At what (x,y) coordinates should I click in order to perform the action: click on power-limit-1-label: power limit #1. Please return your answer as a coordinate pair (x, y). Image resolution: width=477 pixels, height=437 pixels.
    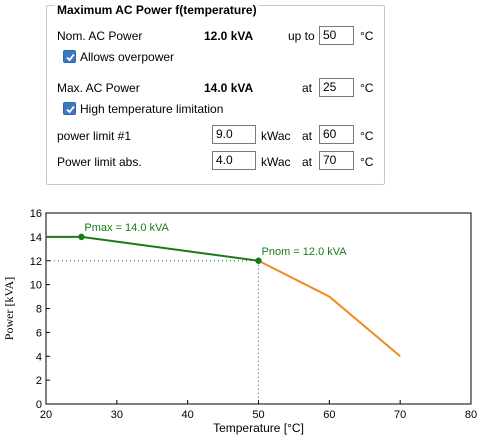
    Looking at the image, I should click on (94, 136).